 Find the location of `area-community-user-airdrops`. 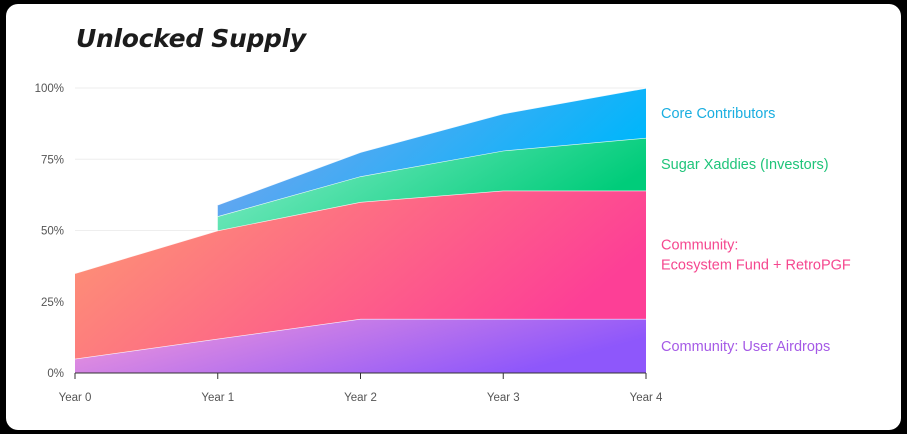

area-community-user-airdrops is located at coordinates (360, 345).